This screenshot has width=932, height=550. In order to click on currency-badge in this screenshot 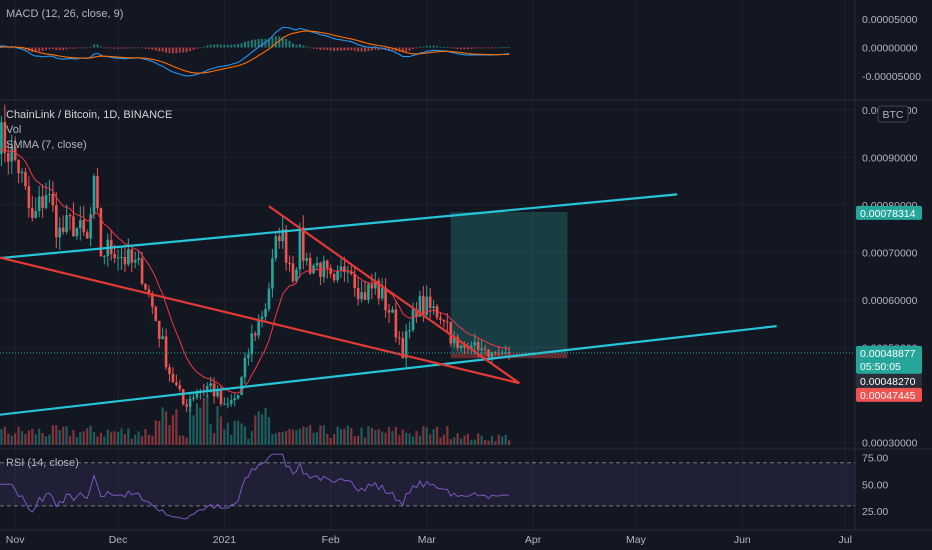, I will do `click(893, 114)`.